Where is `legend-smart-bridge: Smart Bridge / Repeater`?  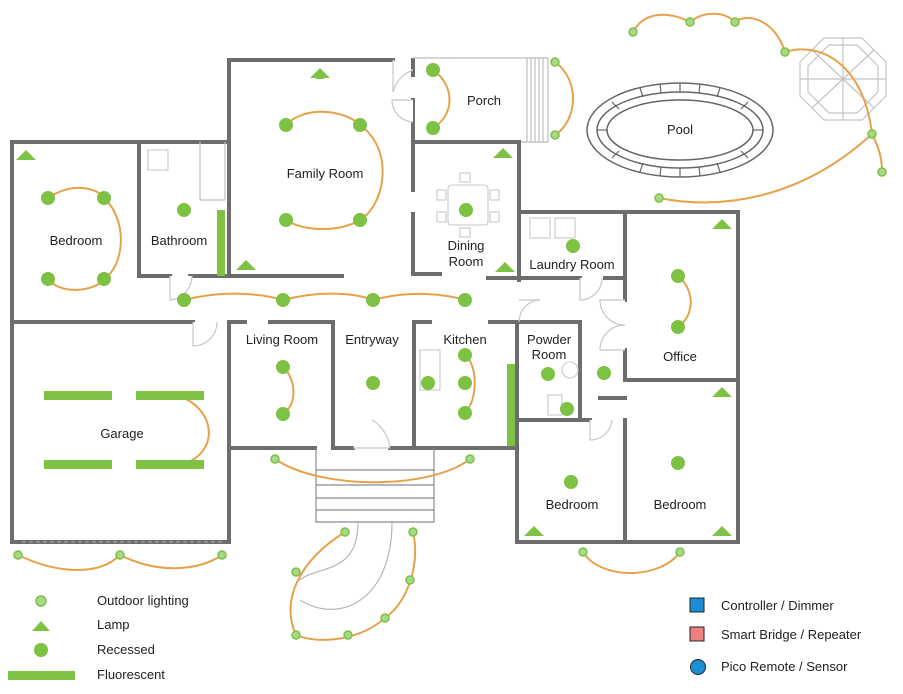
legend-smart-bridge: Smart Bridge / Repeater is located at coordinates (791, 634).